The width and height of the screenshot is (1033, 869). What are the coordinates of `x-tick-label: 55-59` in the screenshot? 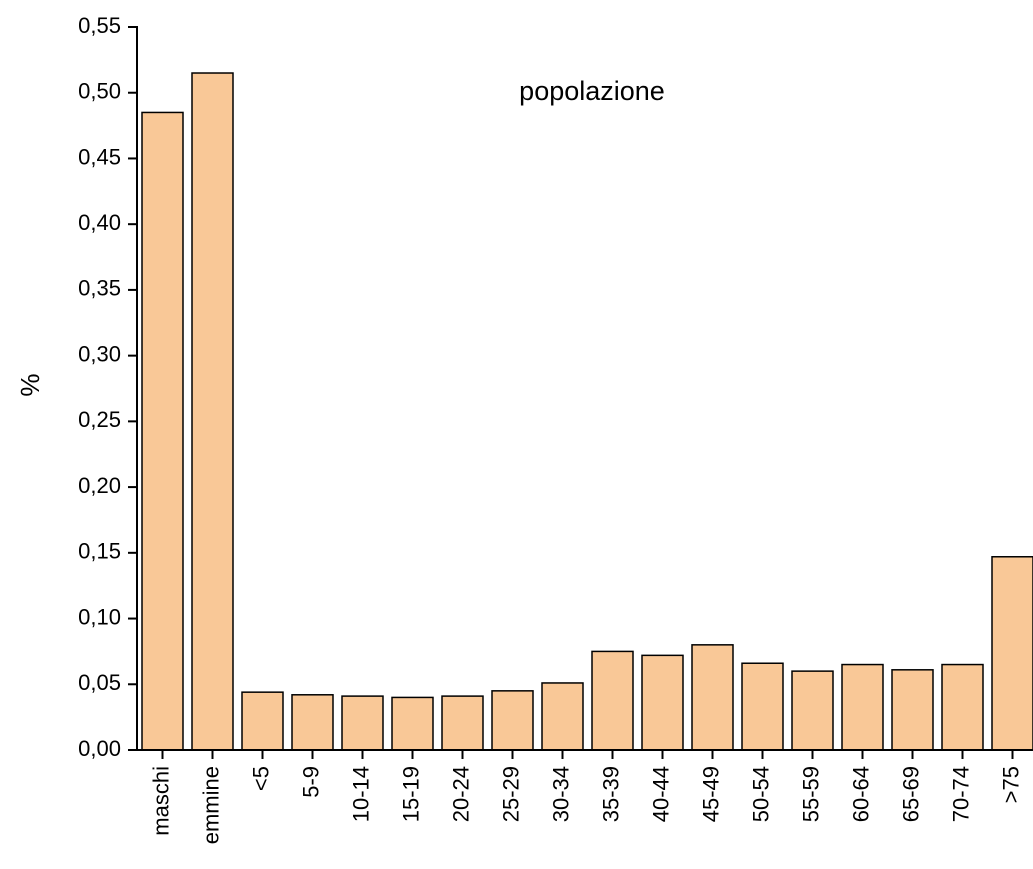 It's located at (810, 794).